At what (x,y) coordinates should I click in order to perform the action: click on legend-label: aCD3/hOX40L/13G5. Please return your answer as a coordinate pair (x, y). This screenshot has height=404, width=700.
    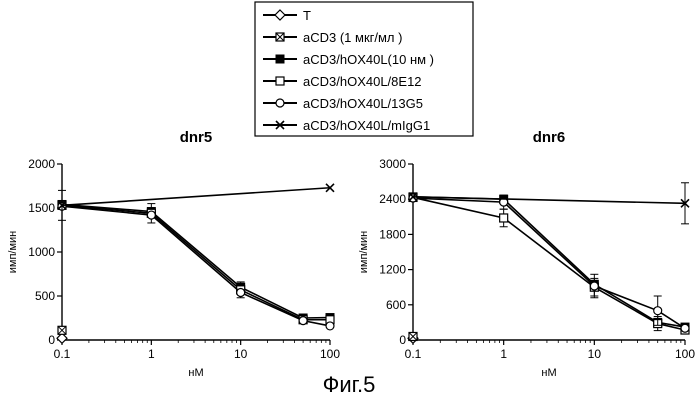
    Looking at the image, I should click on (363, 103).